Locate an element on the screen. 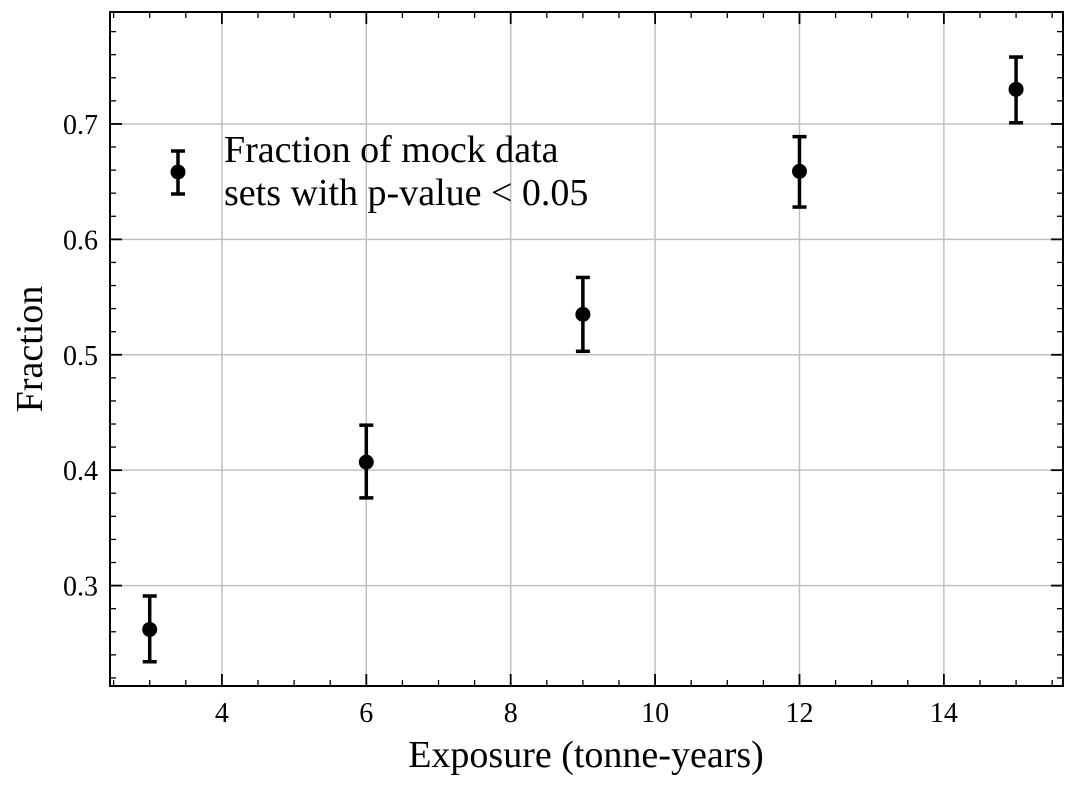 Image resolution: width=1076 pixels, height=789 pixels. y-tick-label: 0.6 is located at coordinates (80, 240).